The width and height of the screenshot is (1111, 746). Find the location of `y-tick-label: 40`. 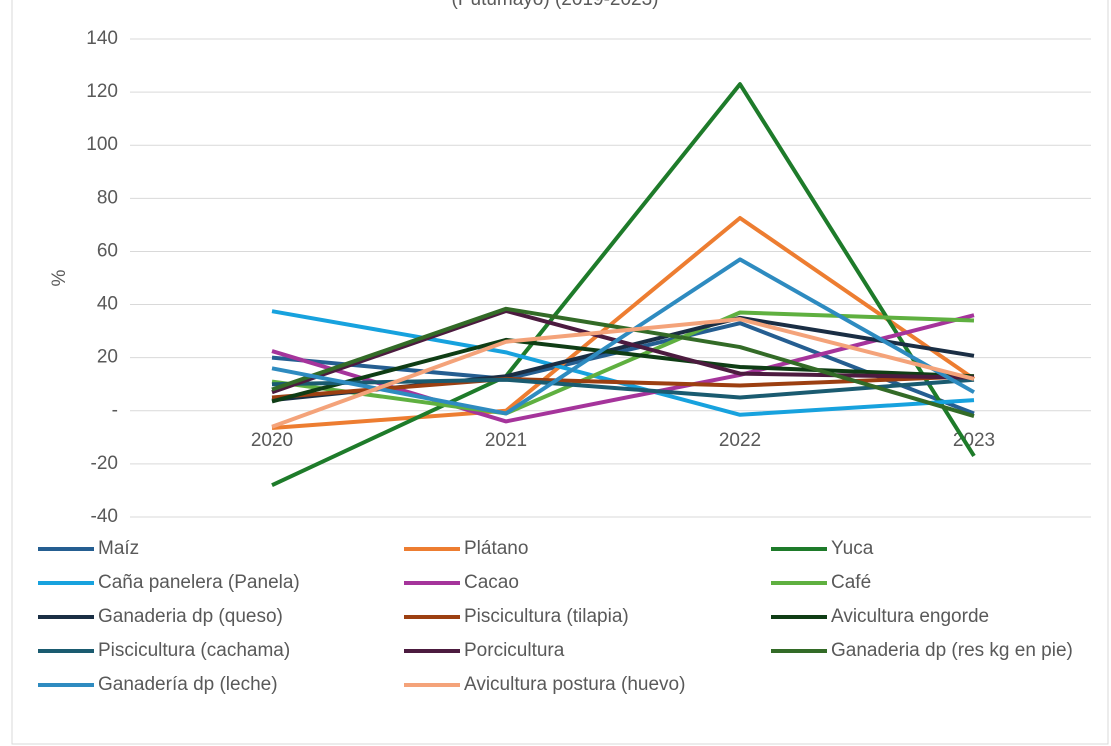

y-tick-label: 40 is located at coordinates (107, 304).